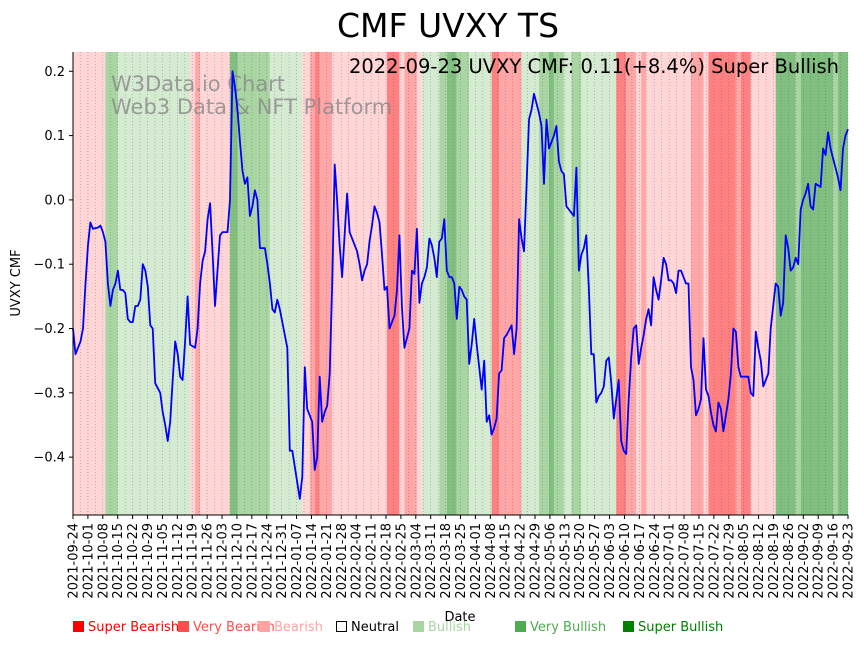 This screenshot has width=864, height=646. Describe the element at coordinates (610, 561) in the screenshot. I see `x-tick-label: 2022-06-03` at that location.